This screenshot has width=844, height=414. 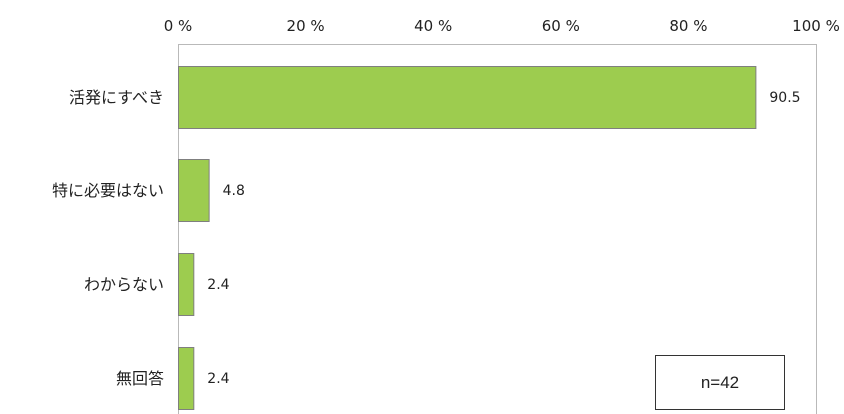 I want to click on category-label: 無回答, so click(x=140, y=378).